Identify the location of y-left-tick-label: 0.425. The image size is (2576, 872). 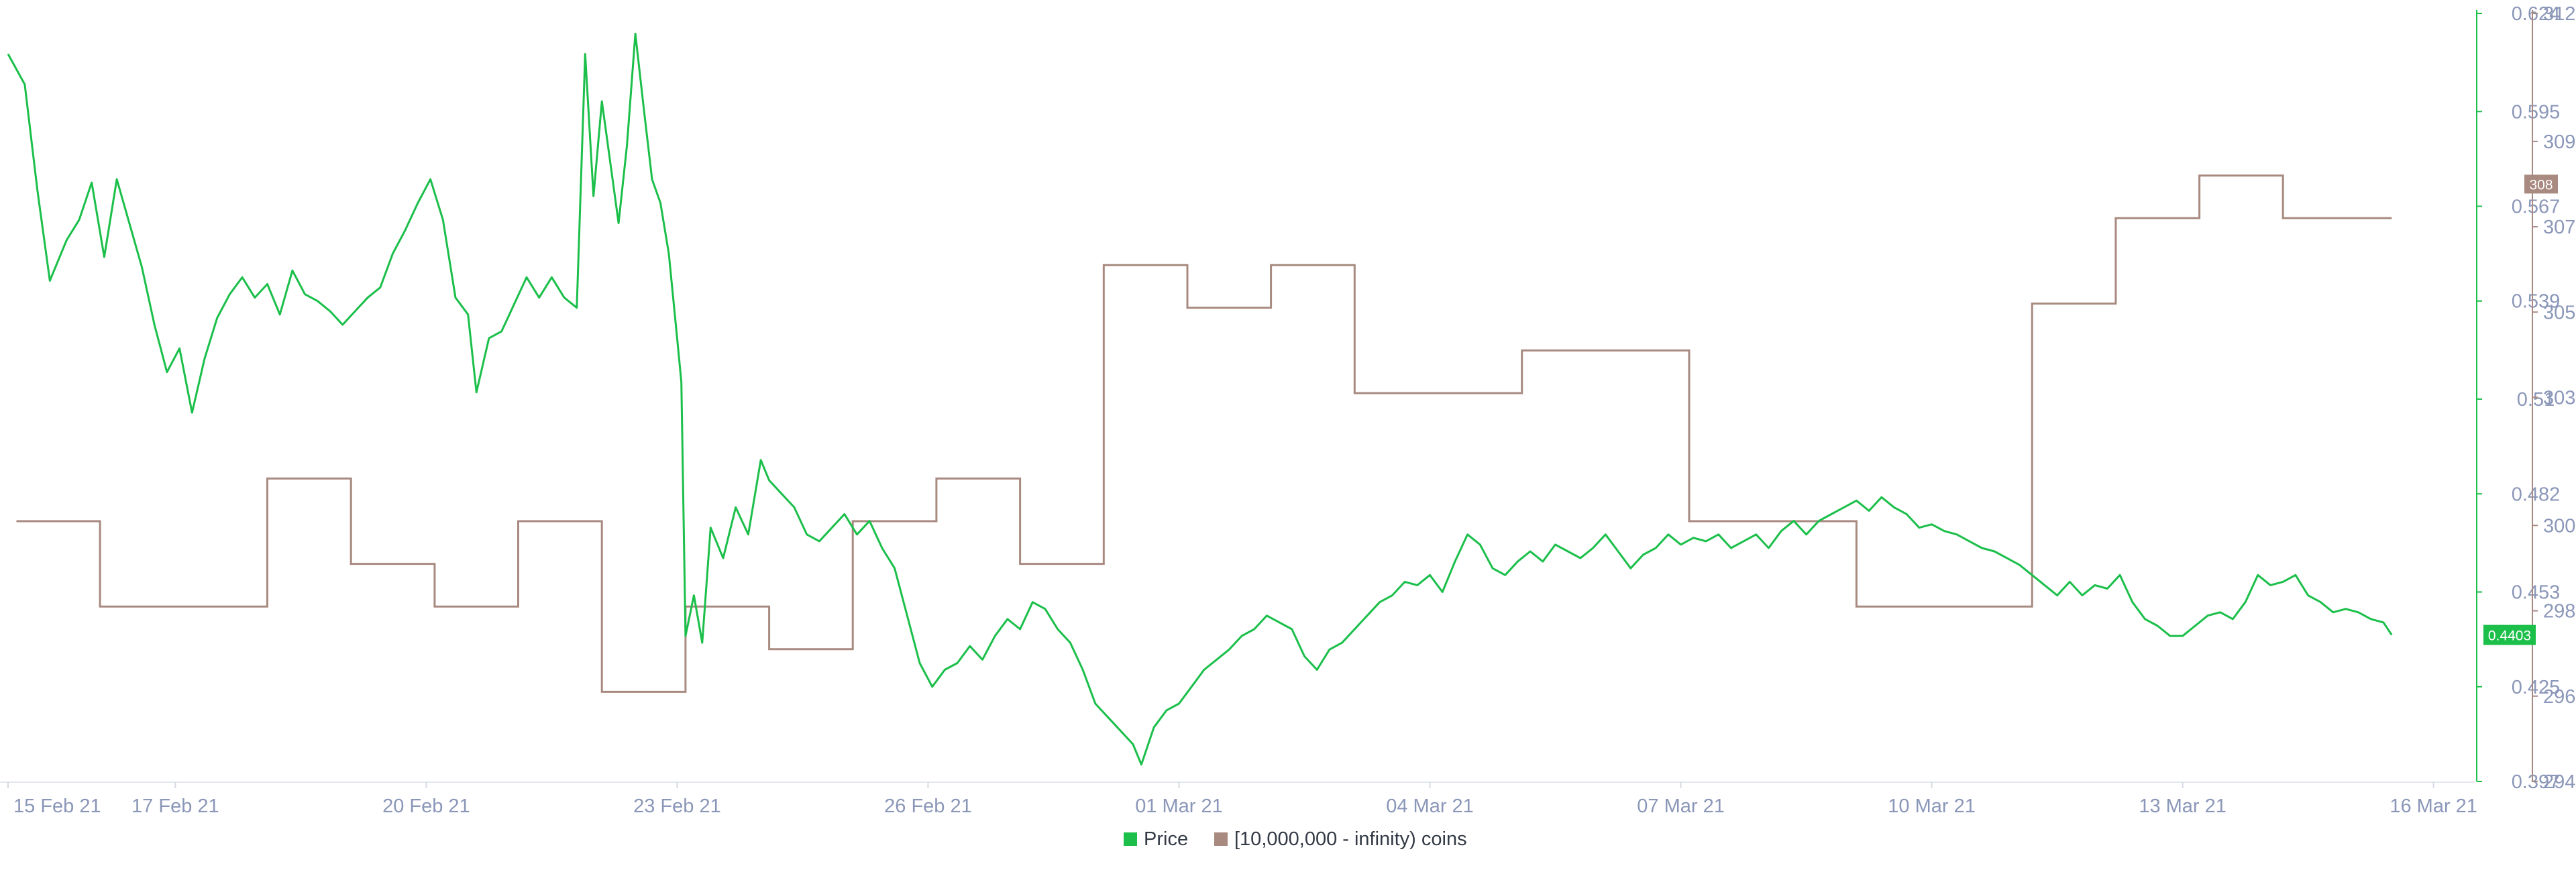
(2536, 687).